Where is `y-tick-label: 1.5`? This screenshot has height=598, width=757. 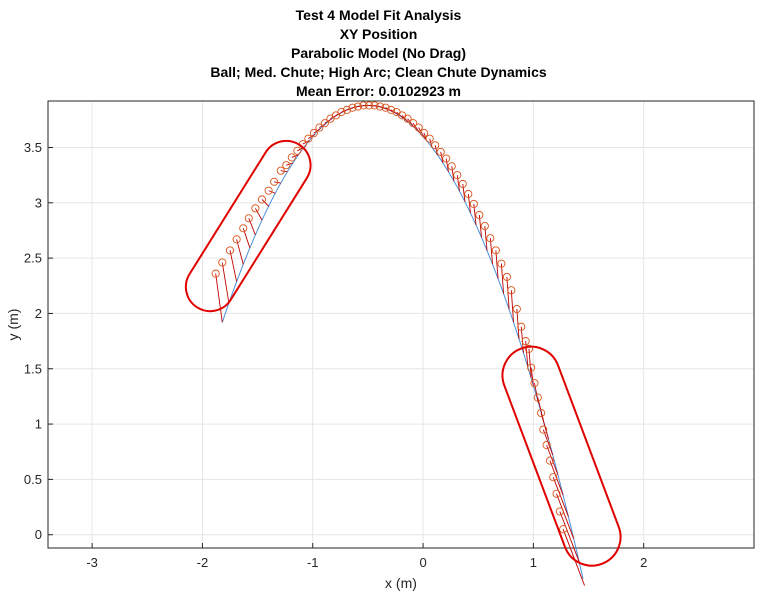 y-tick-label: 1.5 is located at coordinates (33, 368).